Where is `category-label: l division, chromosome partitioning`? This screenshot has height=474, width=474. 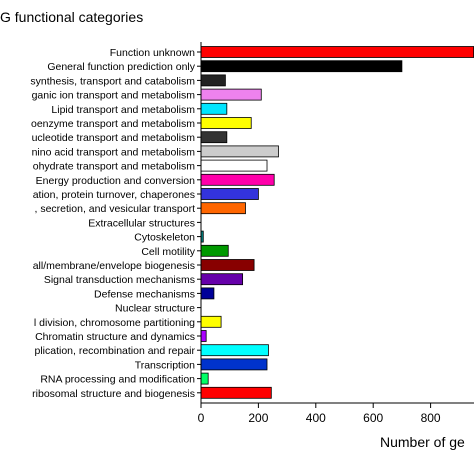
category-label: l division, chromosome partitioning is located at coordinates (114, 323).